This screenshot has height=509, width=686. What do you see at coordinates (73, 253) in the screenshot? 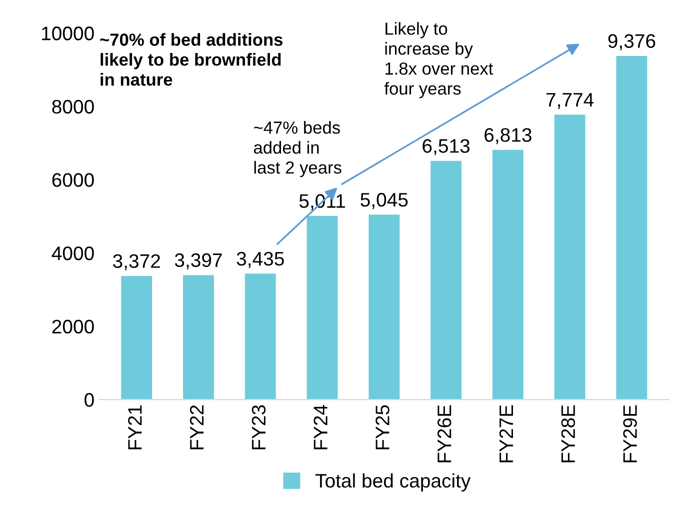
I see `y-tick-label: 4000` at bounding box center [73, 253].